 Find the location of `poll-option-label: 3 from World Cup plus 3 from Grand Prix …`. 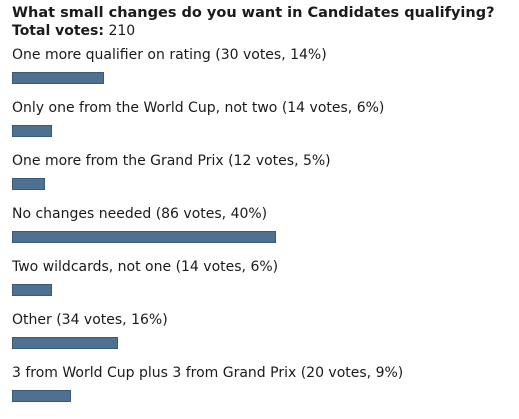

poll-option-label: 3 from World Cup plus 3 from Grand Prix … is located at coordinates (208, 373).